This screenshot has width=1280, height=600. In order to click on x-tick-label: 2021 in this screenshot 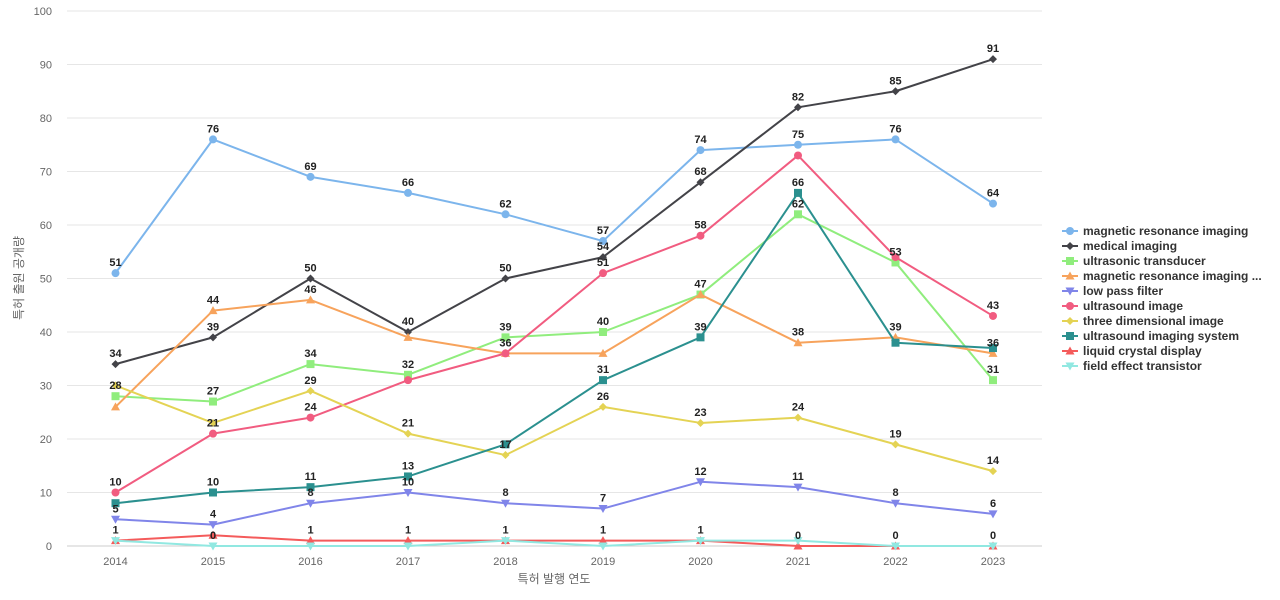, I will do `click(798, 562)`.